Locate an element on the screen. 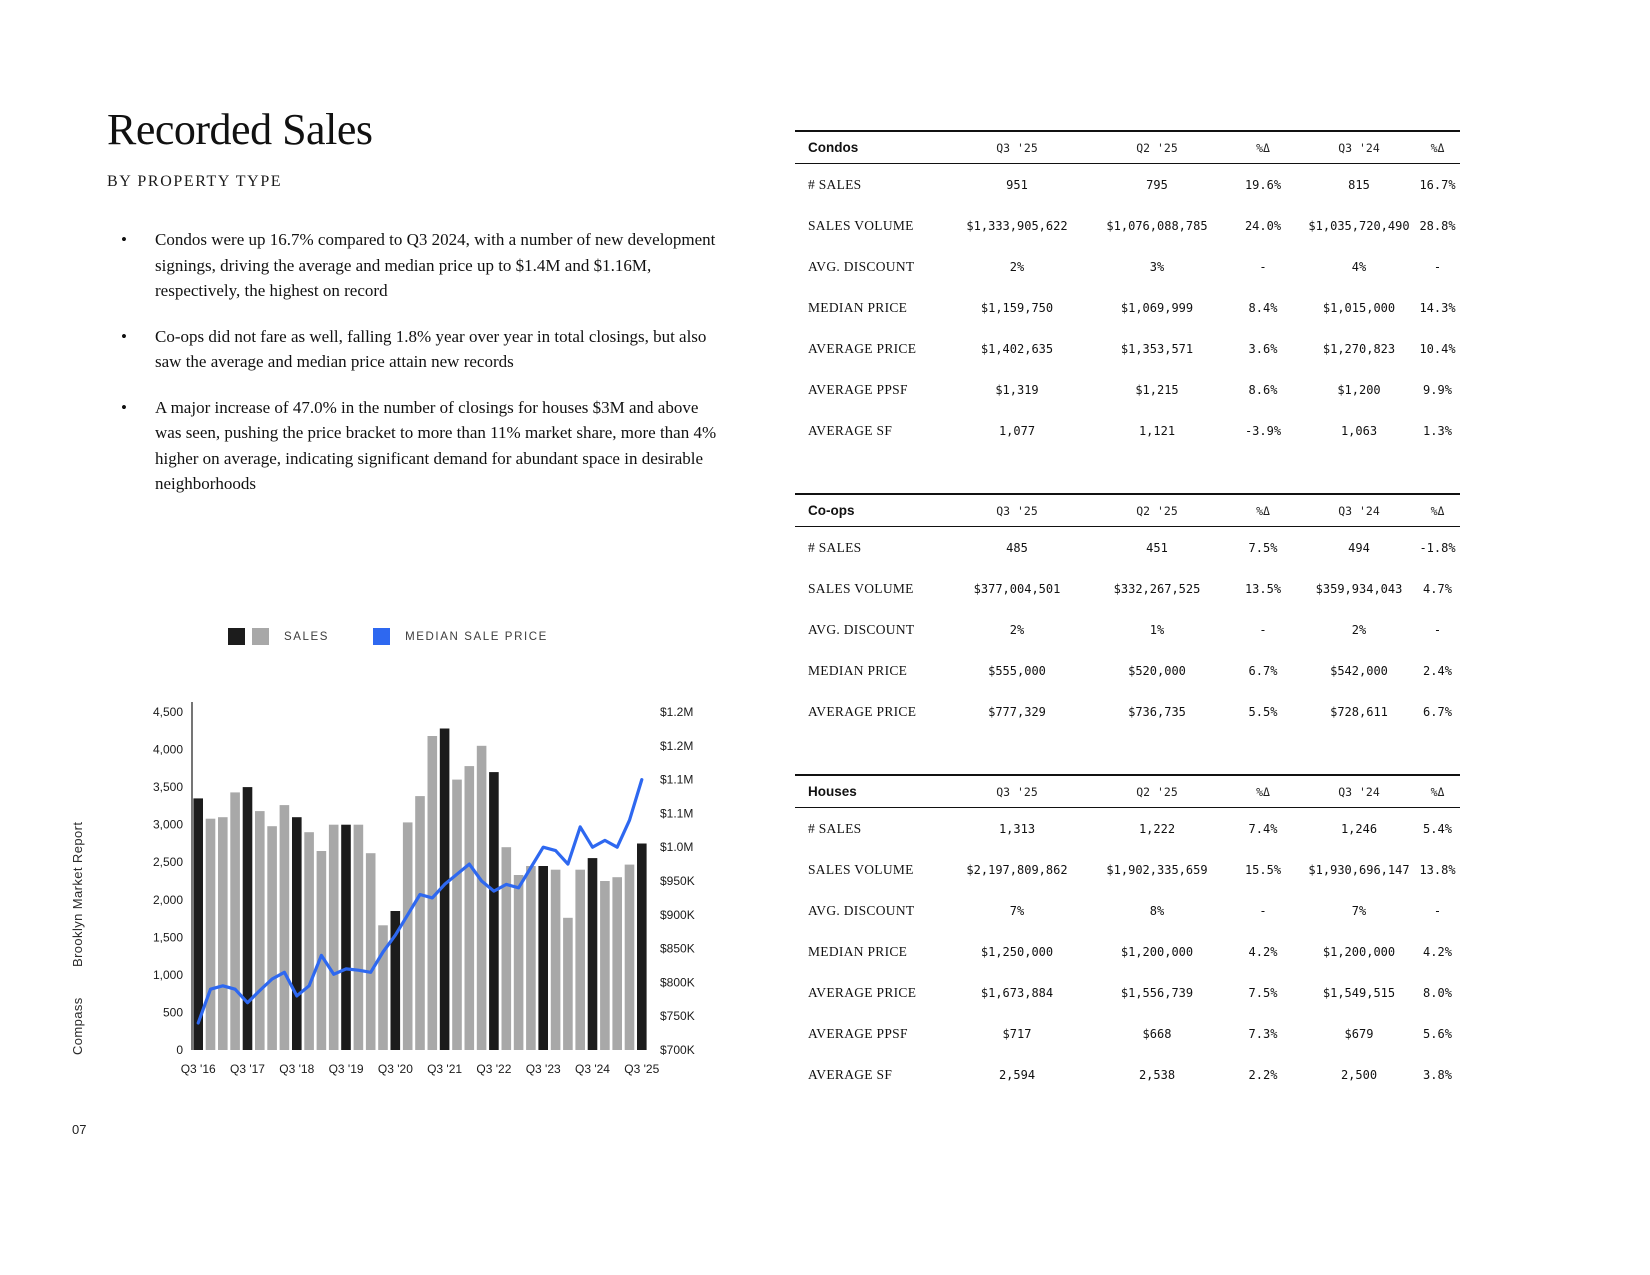  cell-value: 5.4% is located at coordinates (1437, 828).